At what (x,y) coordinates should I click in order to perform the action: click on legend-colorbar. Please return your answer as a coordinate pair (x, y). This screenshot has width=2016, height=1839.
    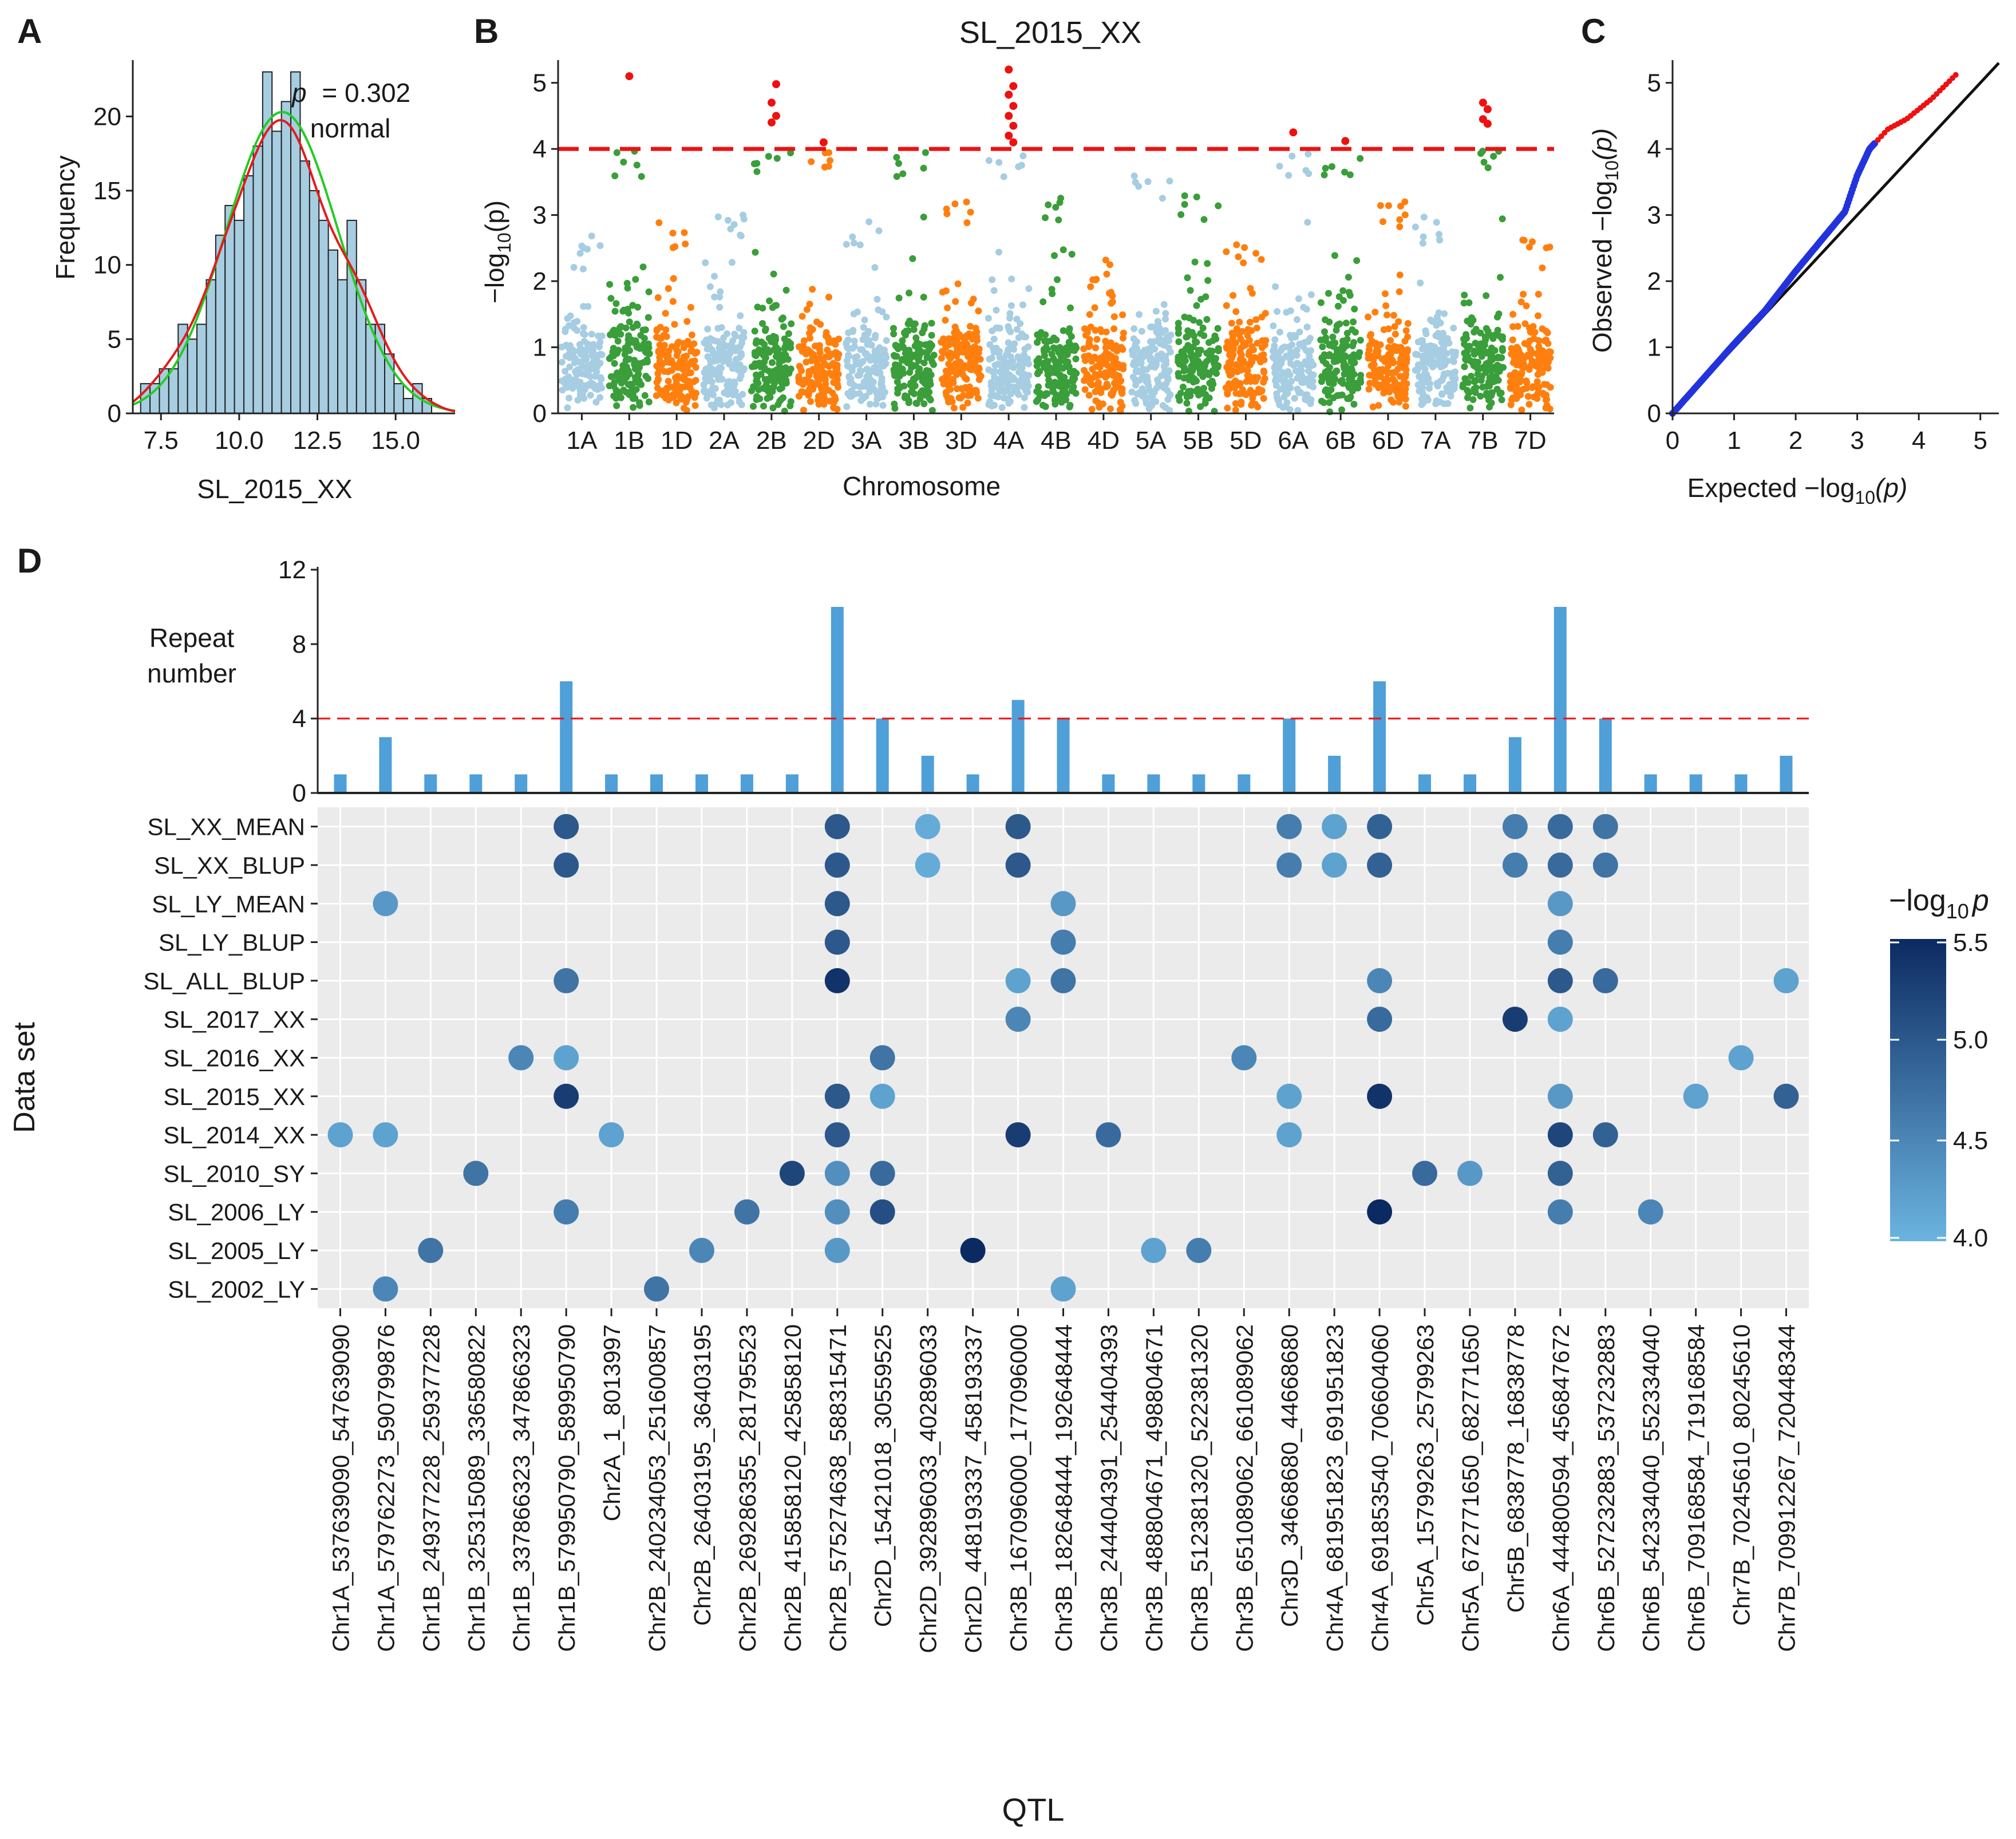
    Looking at the image, I should click on (1918, 1090).